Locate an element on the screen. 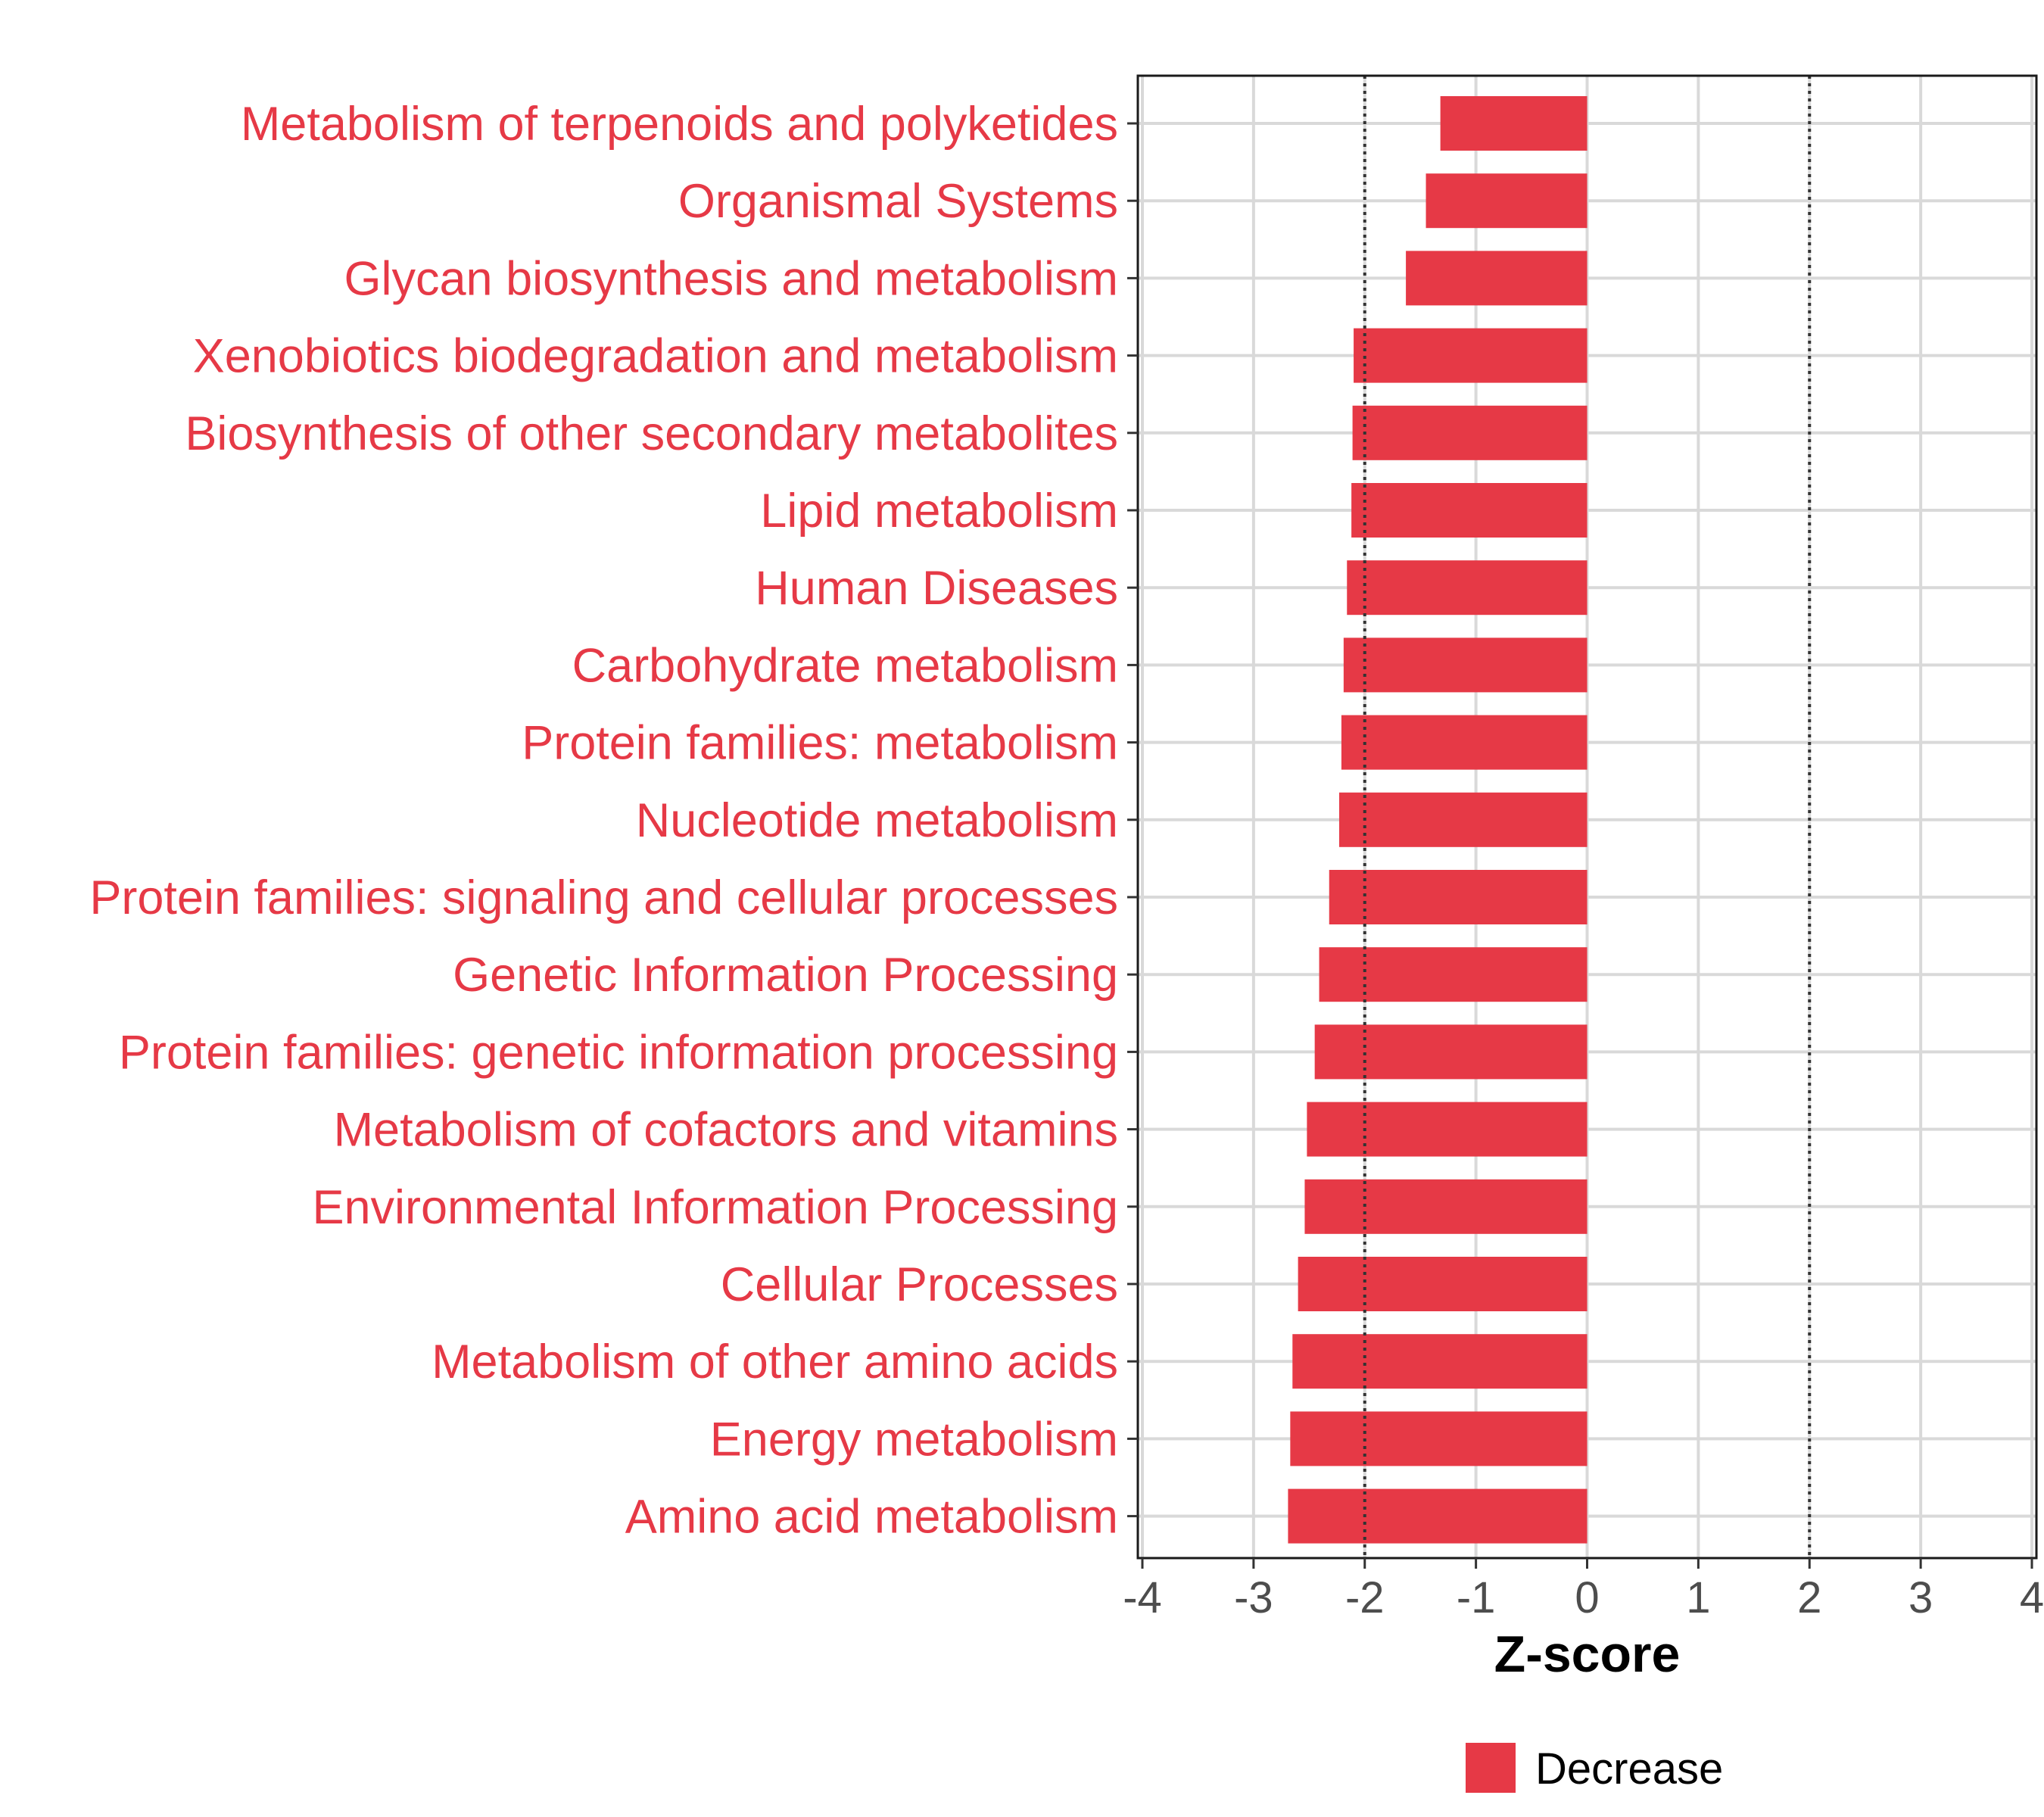  x-tick-label: 0 is located at coordinates (1587, 1597).